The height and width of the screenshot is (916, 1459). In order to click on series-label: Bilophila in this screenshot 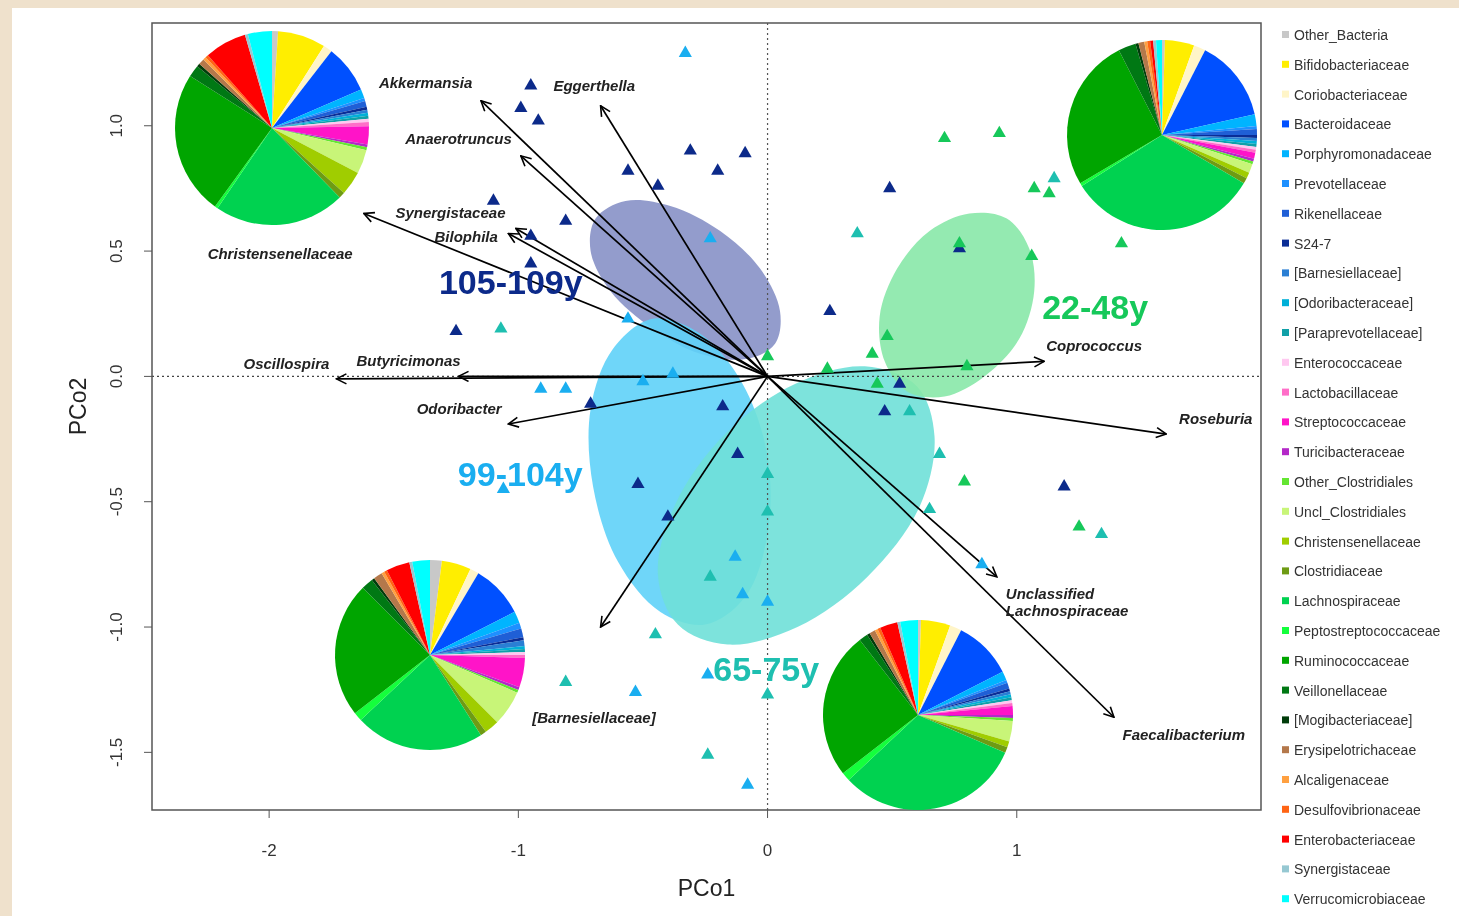, I will do `click(466, 236)`.